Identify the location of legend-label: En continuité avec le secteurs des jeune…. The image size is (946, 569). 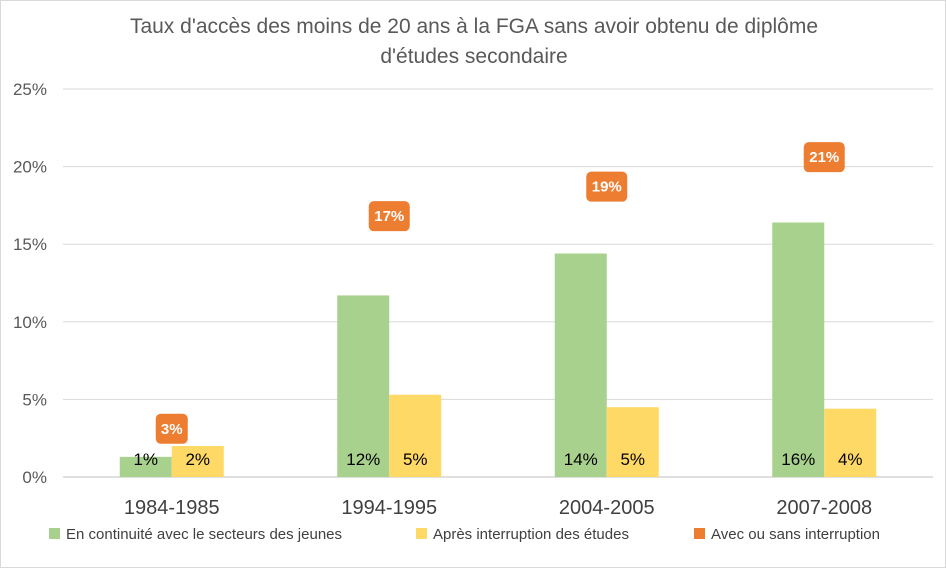
(204, 534).